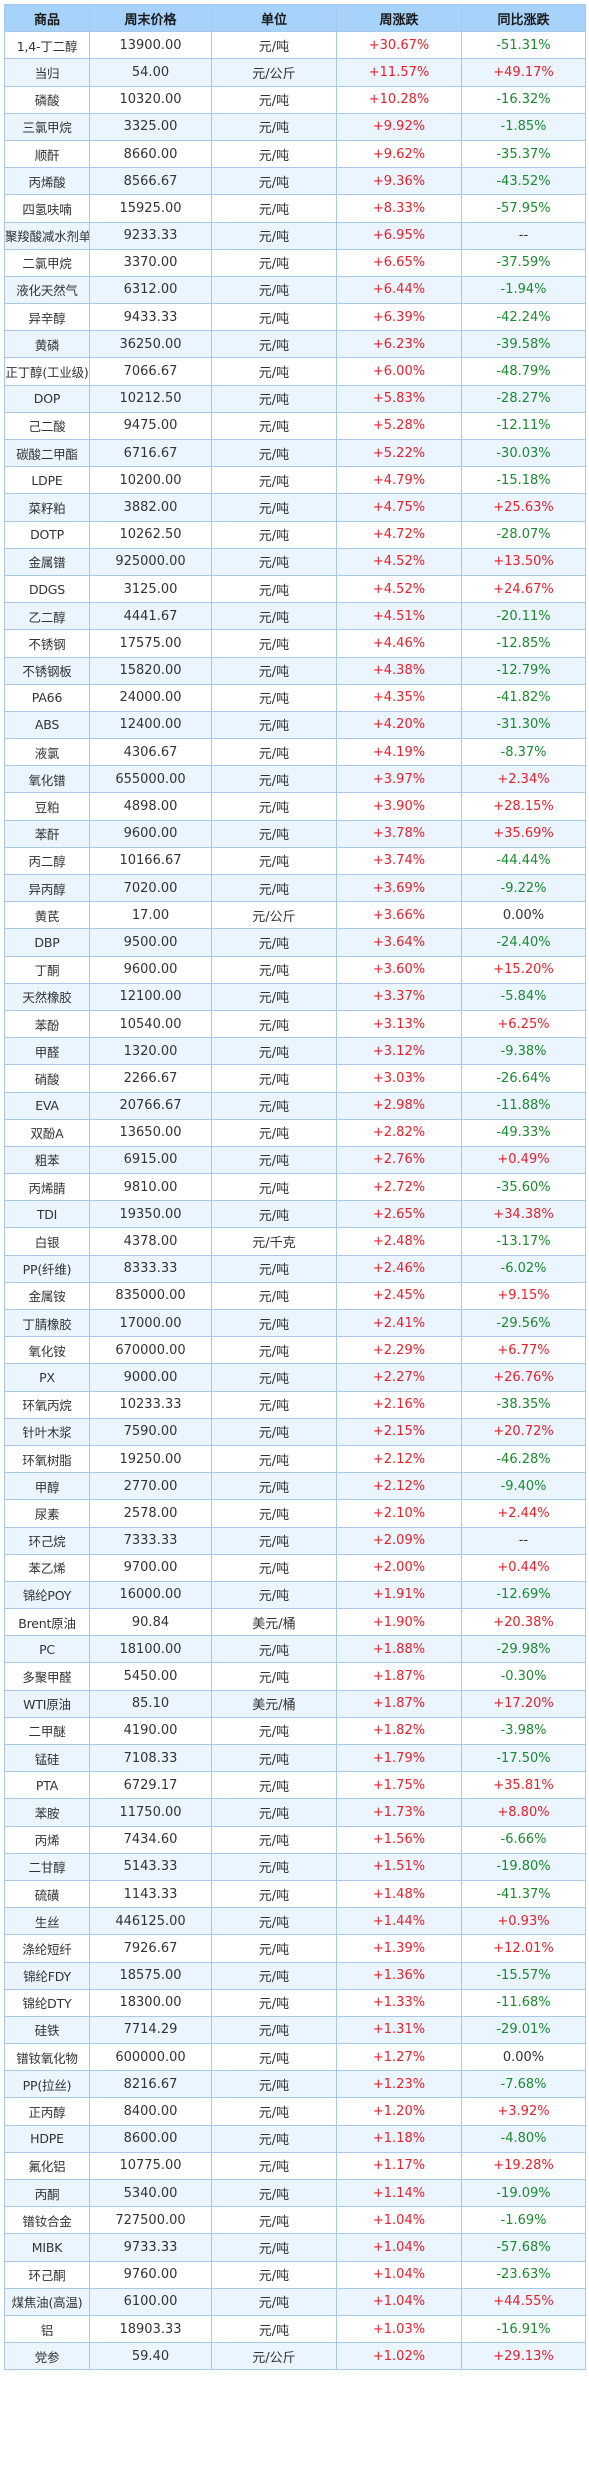 This screenshot has width=589, height=2467. Describe the element at coordinates (295, 589) in the screenshot. I see `table-row: DDGS 3125.00 元/吨 +4.52% +24.67%` at that location.